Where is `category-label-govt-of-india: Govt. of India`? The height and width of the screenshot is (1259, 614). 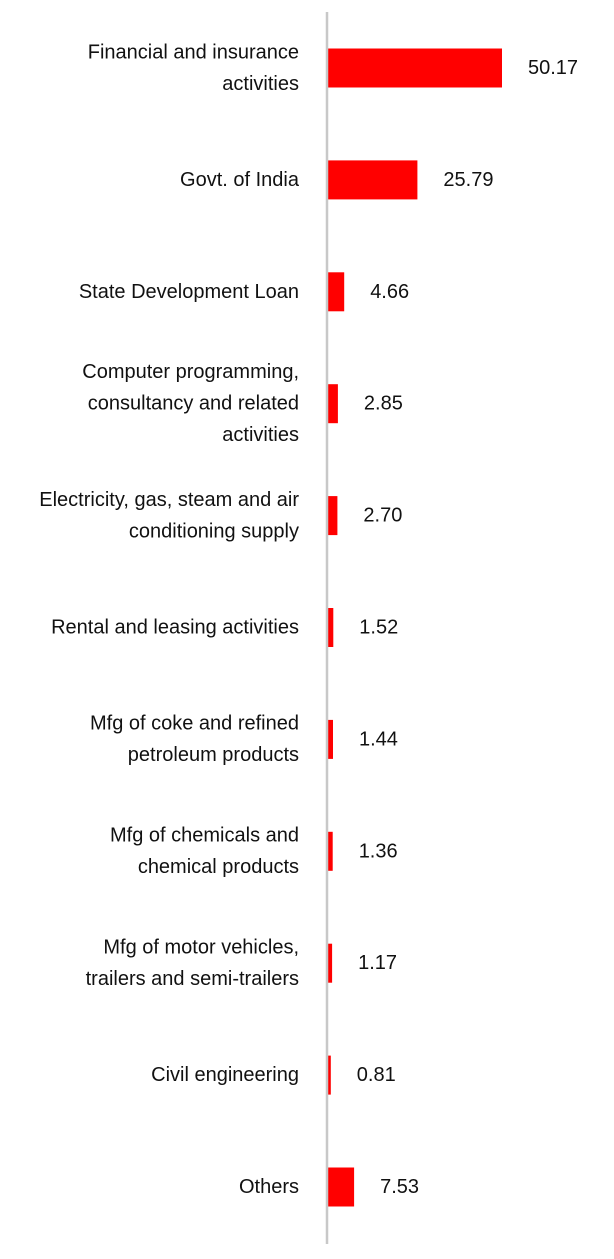 category-label-govt-of-india: Govt. of India is located at coordinates (240, 180).